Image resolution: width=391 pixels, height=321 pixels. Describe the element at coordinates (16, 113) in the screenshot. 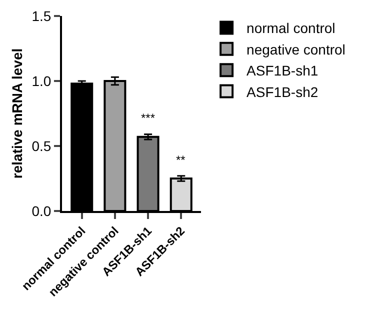

I see `y-axis-title: relative mRNA level` at that location.